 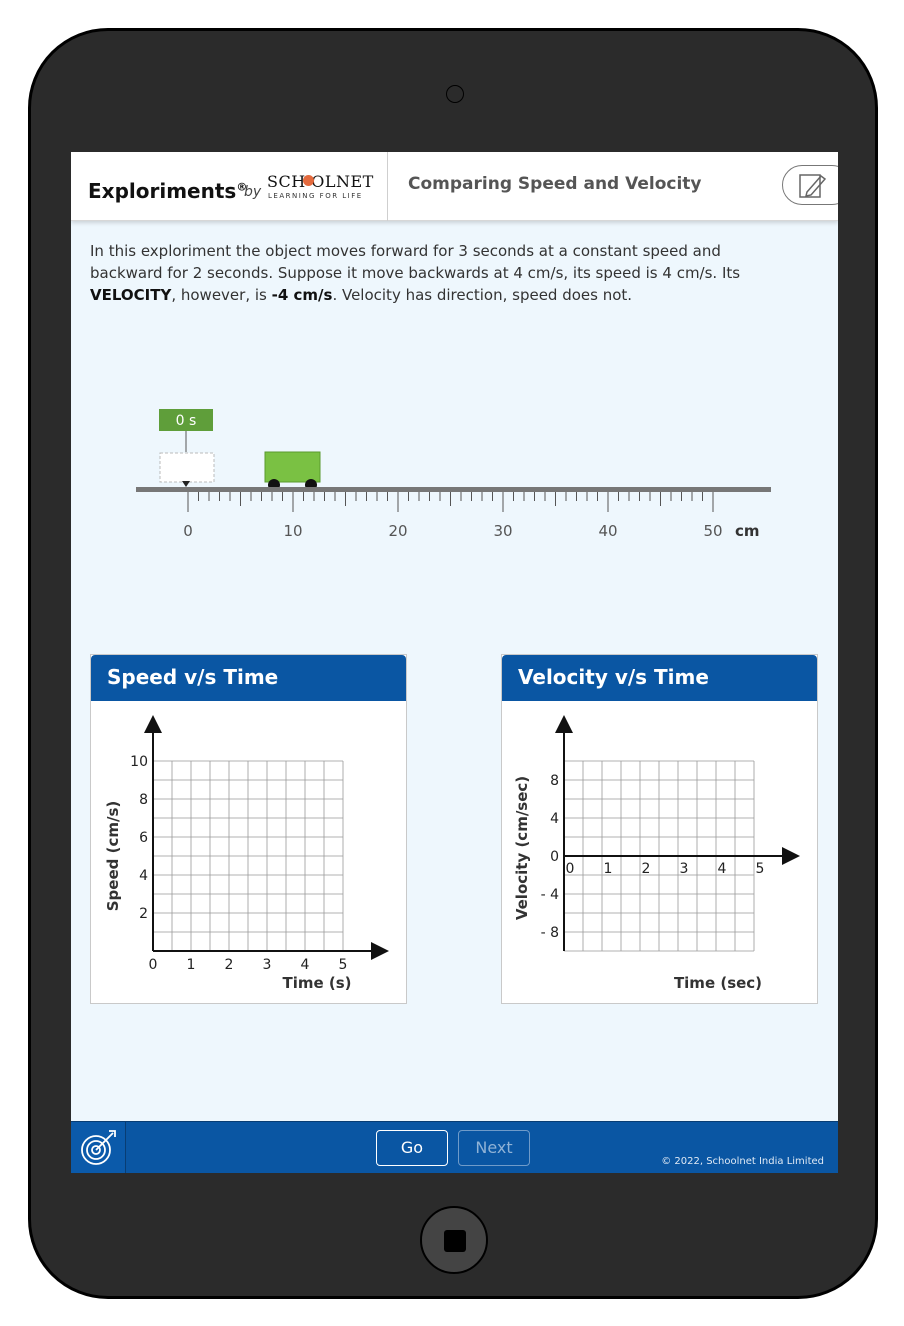 What do you see at coordinates (502, 531) in the screenshot?
I see `ruler-label: 30` at bounding box center [502, 531].